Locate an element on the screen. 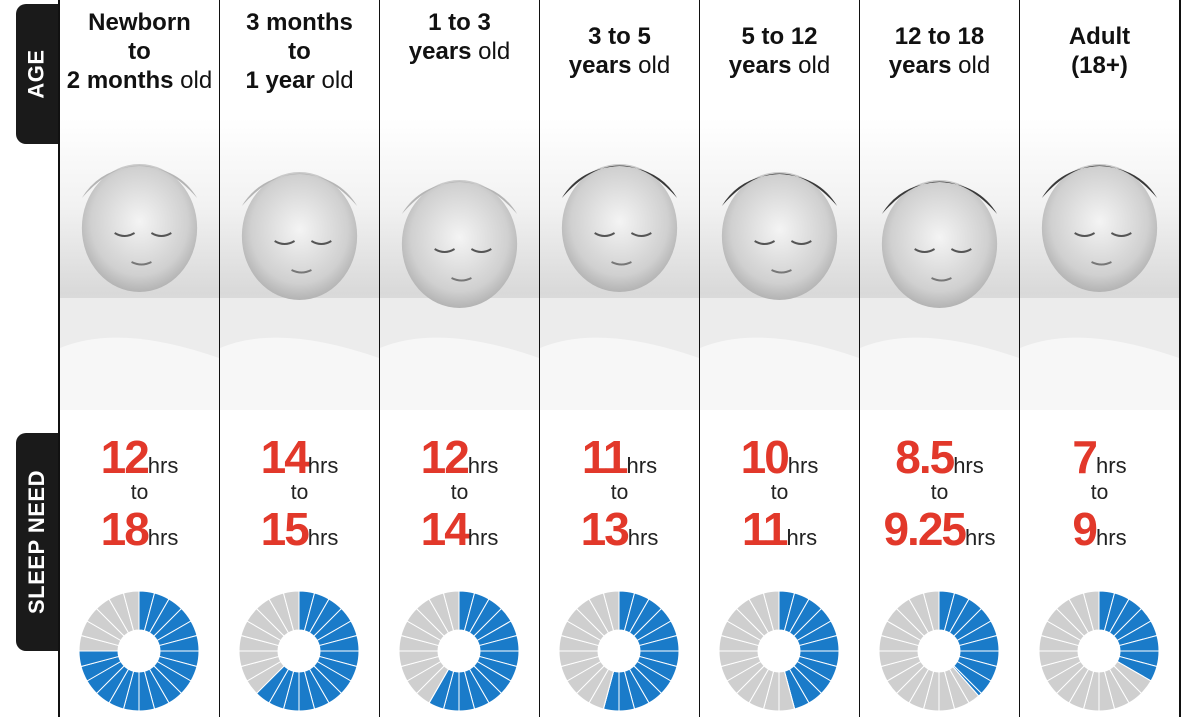 The image size is (1200, 717). age-column: Adult (18+) 7hrs to 9hrs is located at coordinates (1100, 358).